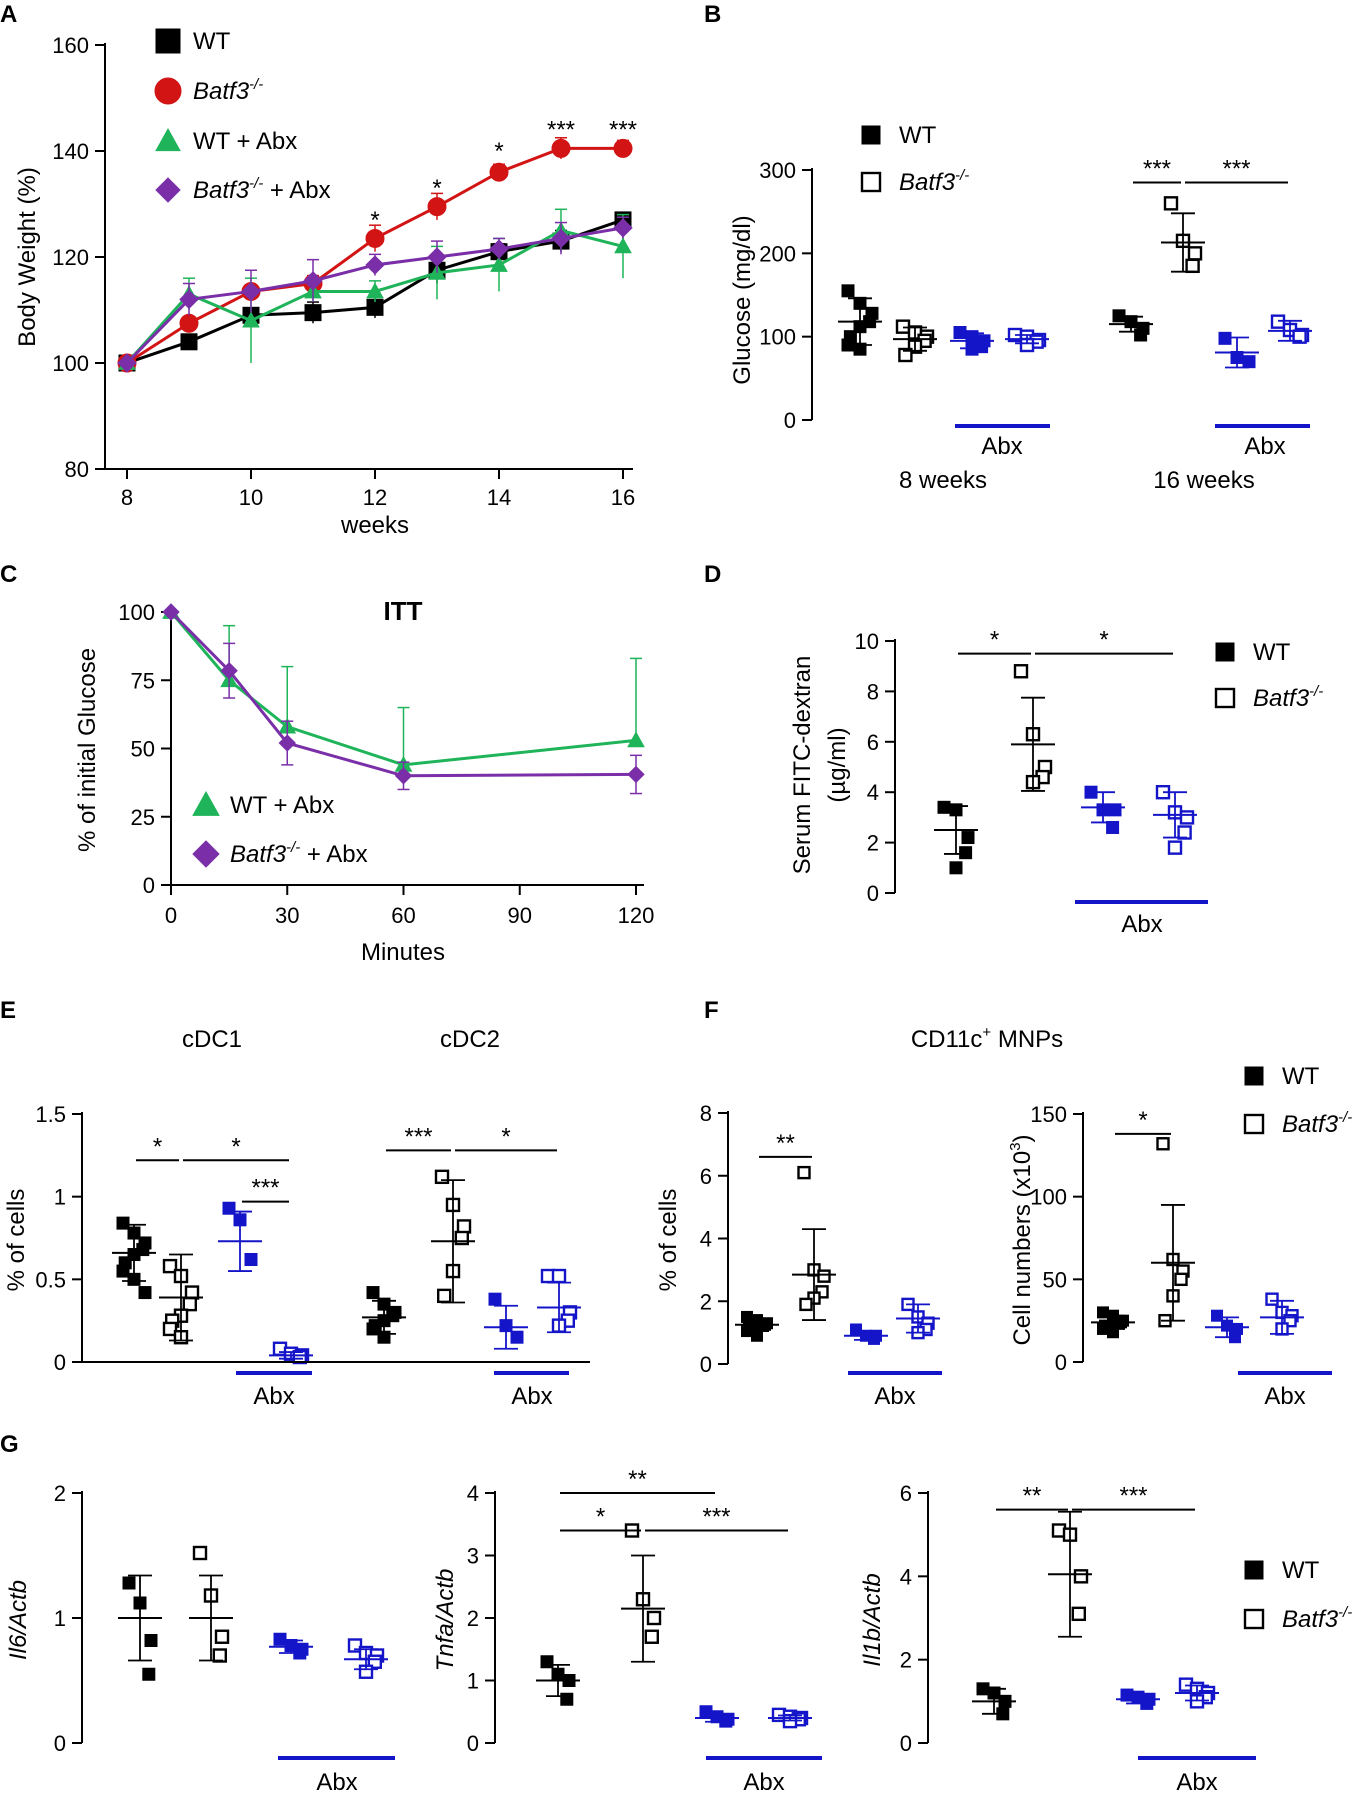 The width and height of the screenshot is (1368, 1796). I want to click on y-tick-label: 120, so click(70, 257).